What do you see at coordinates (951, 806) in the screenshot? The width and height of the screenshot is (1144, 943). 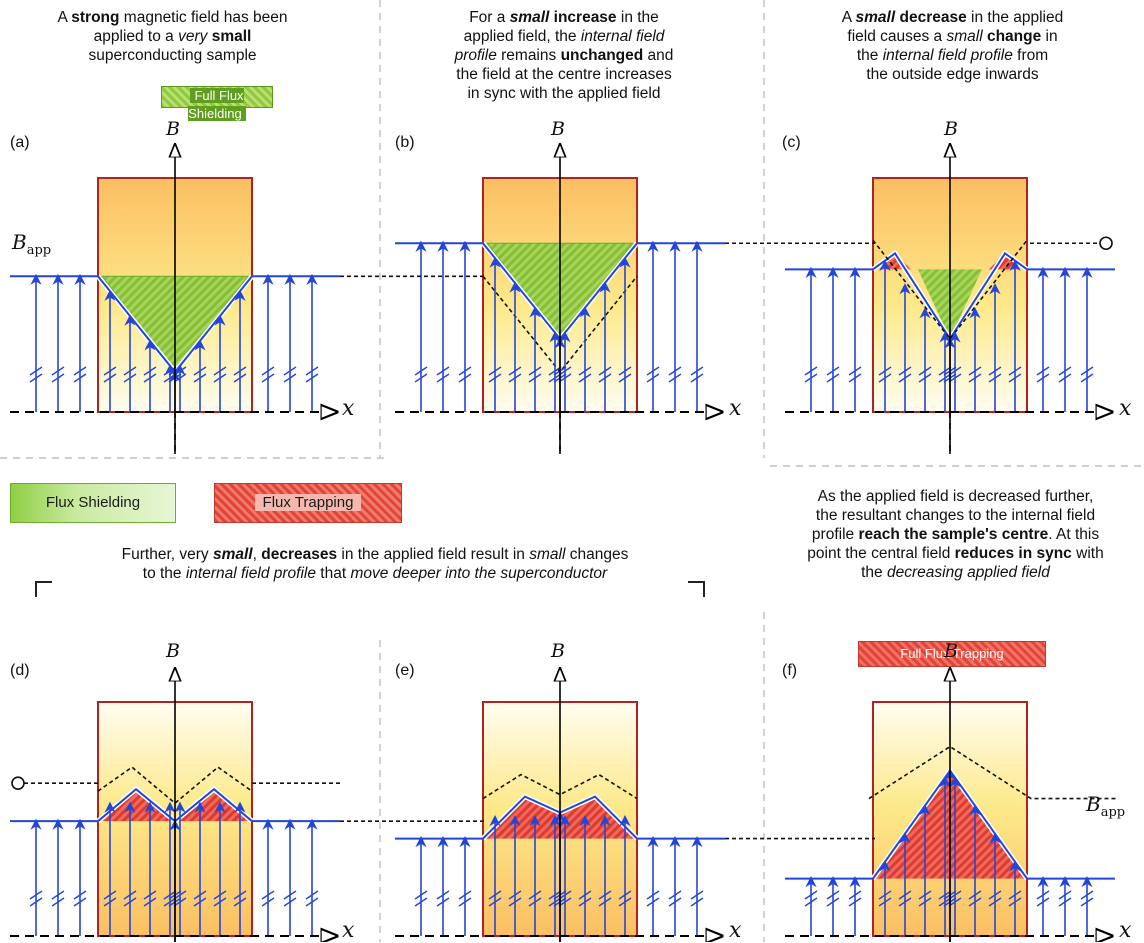 I see `panel-f` at bounding box center [951, 806].